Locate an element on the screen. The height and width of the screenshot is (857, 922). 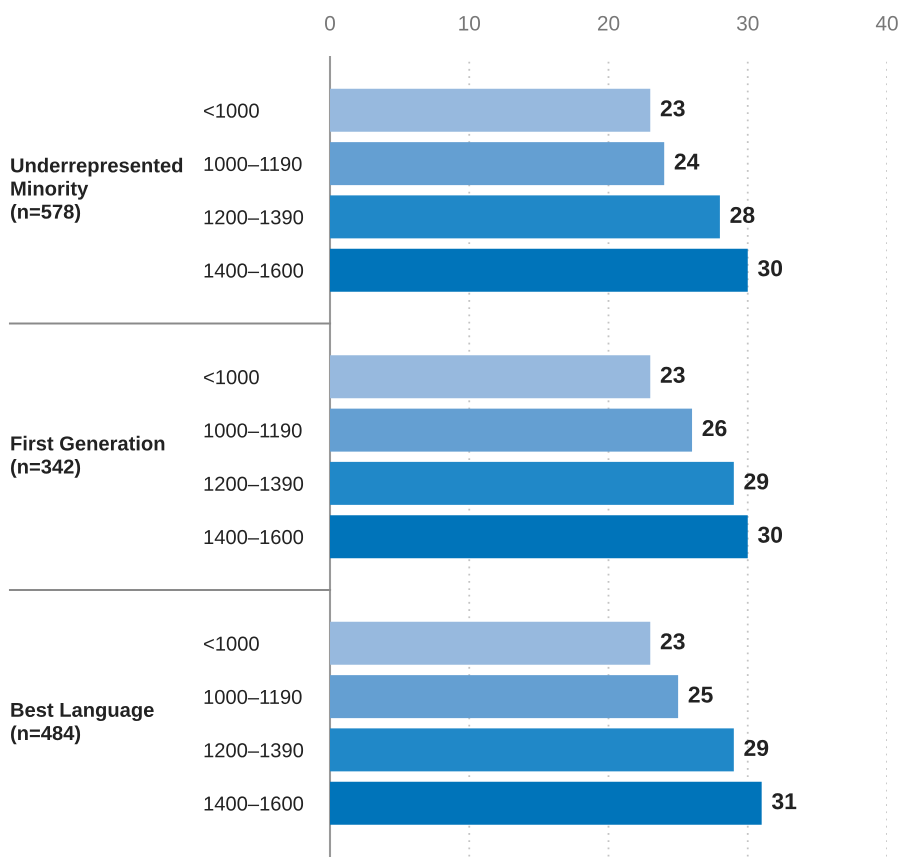
data-label: 31 is located at coordinates (784, 801).